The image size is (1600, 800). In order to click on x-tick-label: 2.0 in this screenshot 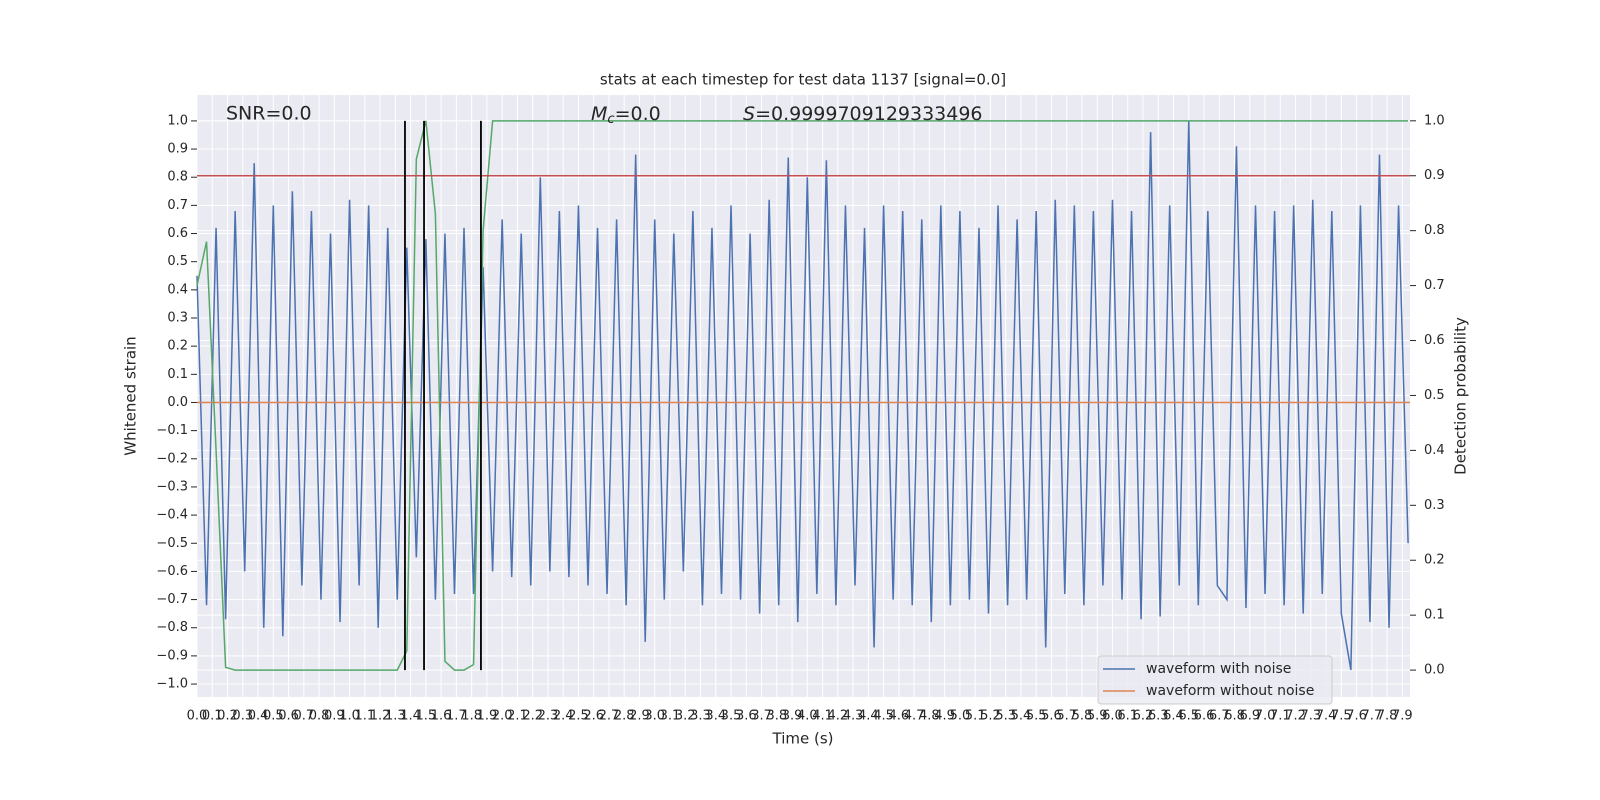, I will do `click(502, 716)`.